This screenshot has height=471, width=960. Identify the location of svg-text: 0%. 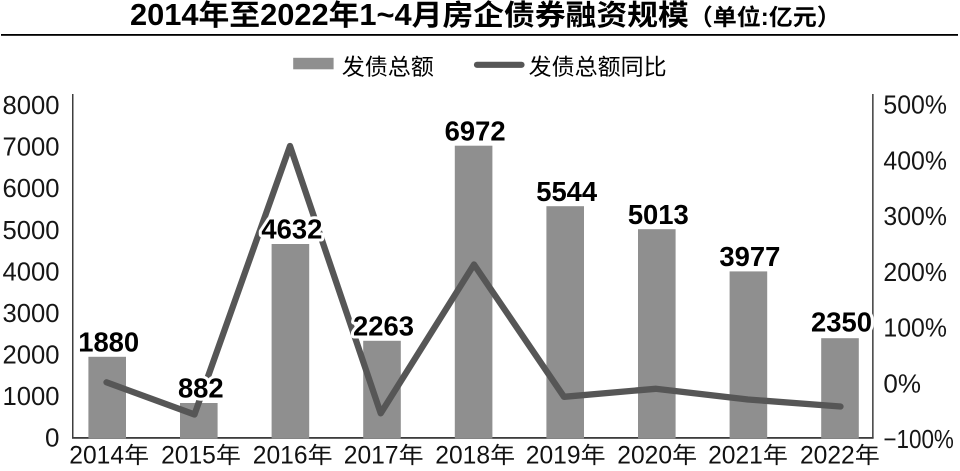
(902, 383).